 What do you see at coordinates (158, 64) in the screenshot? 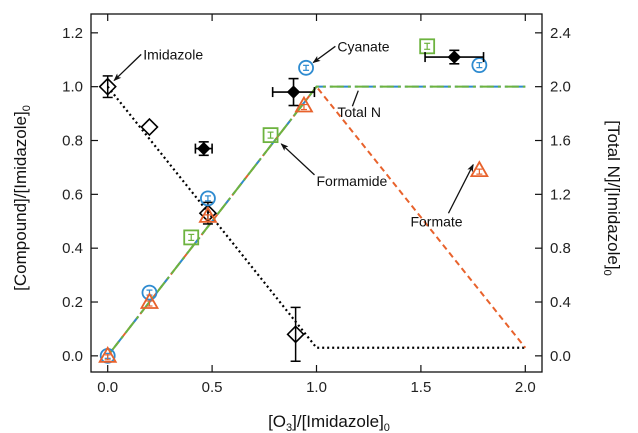
I see `annotation-imidazole: Imidazole` at bounding box center [158, 64].